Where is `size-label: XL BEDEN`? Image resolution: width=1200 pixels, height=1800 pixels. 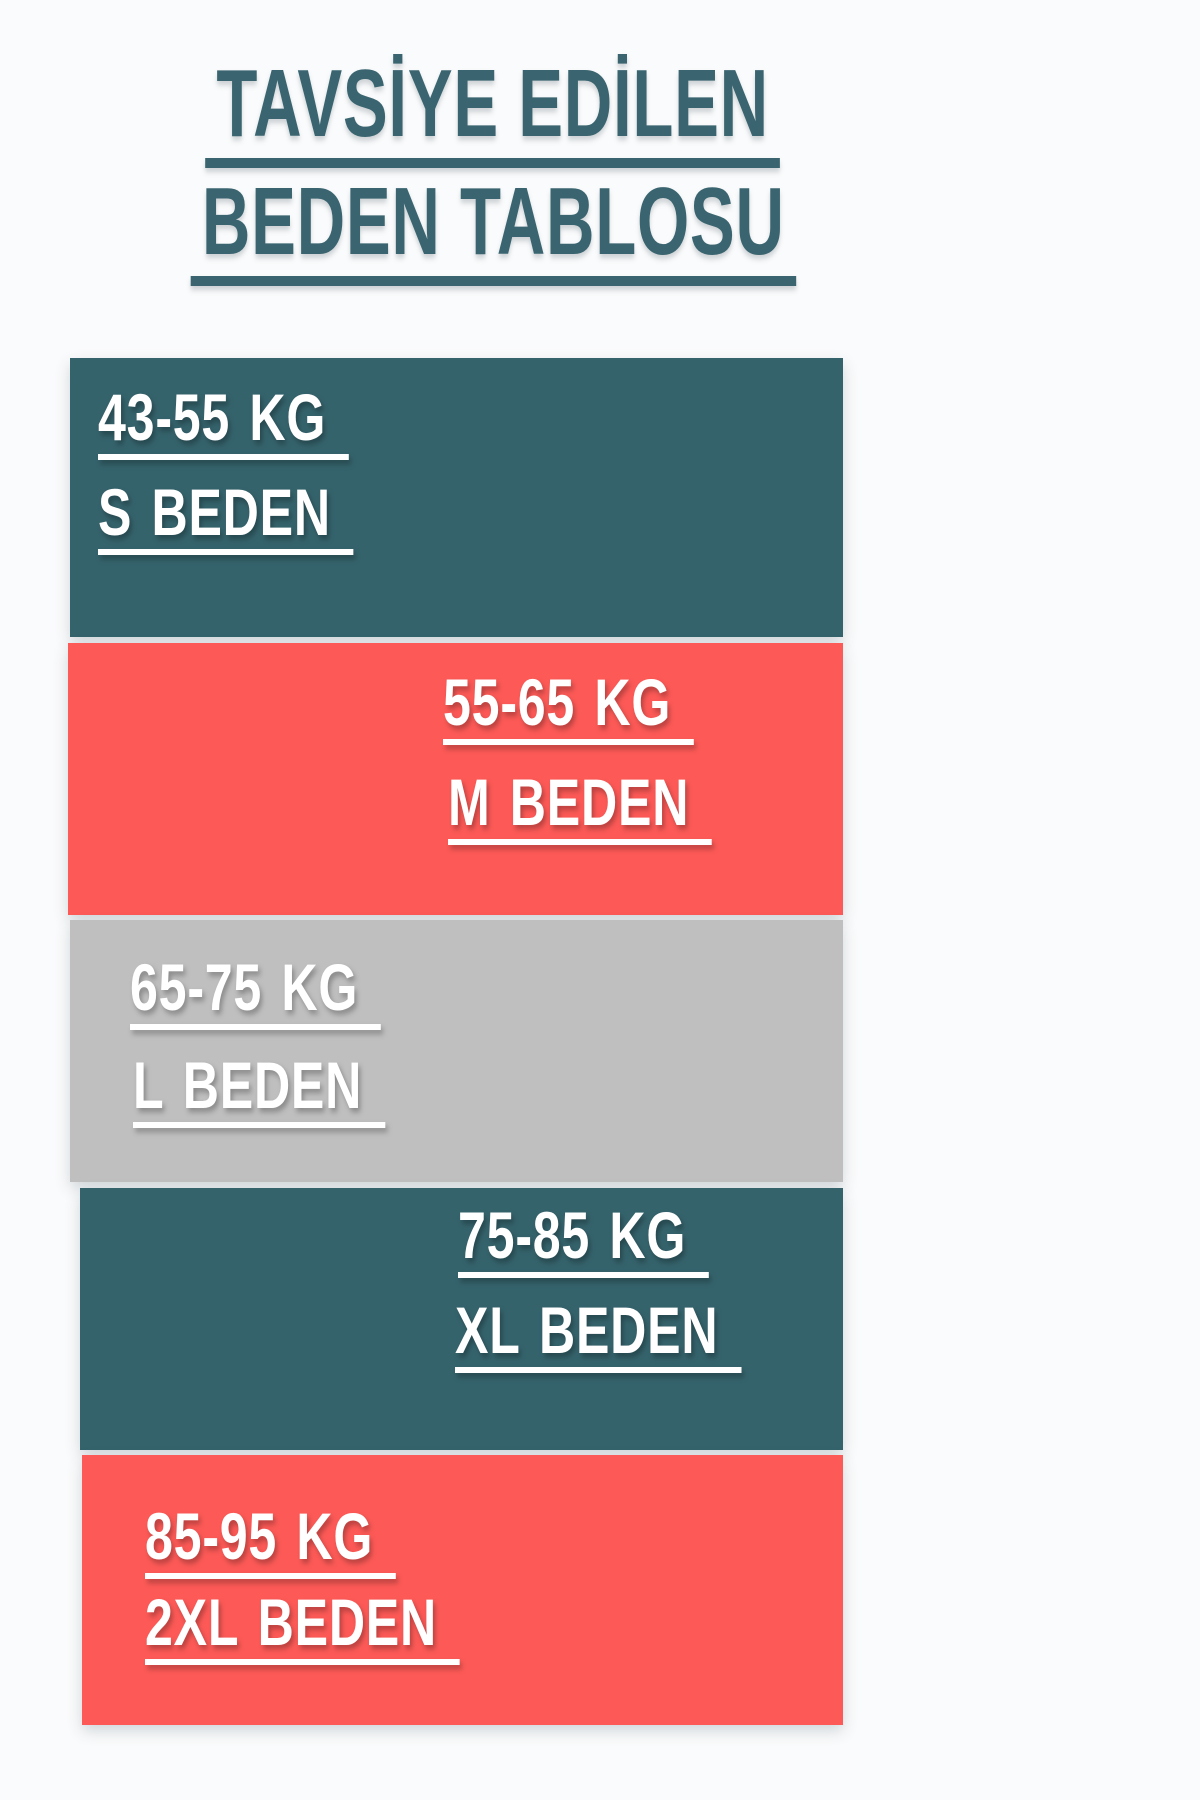
size-label: XL BEDEN is located at coordinates (598, 1335).